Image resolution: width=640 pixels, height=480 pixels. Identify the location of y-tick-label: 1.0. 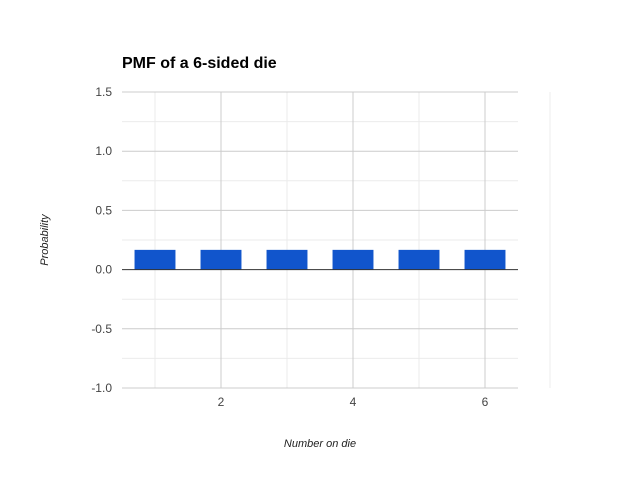
(103, 151).